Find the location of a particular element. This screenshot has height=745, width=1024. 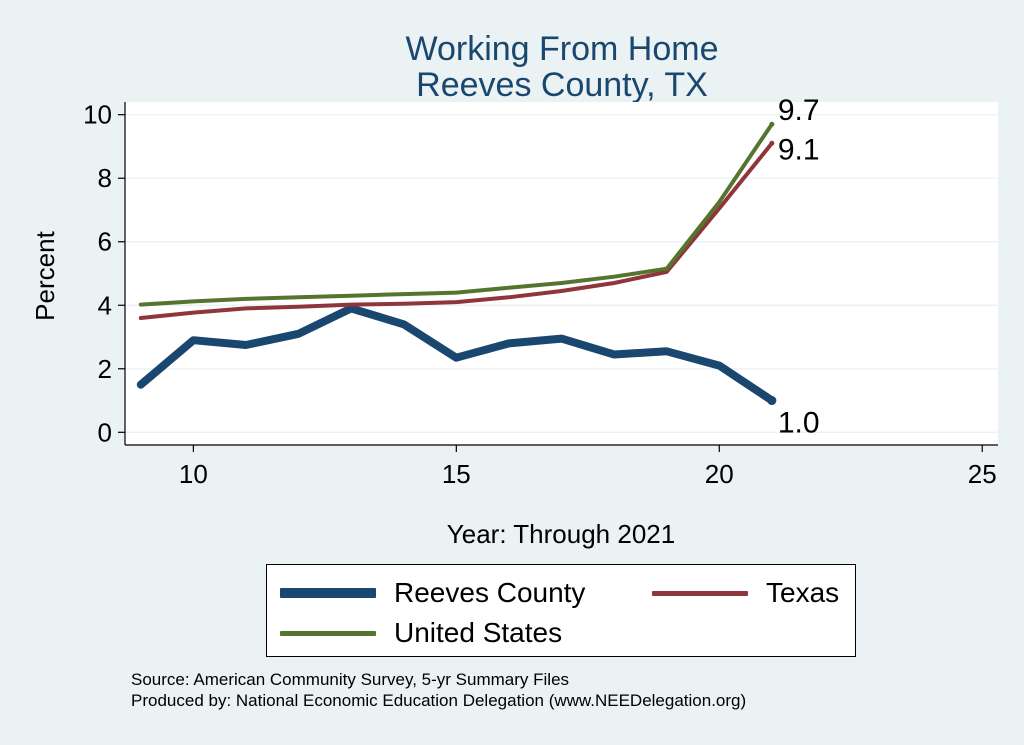

legend-label-texas: Texas is located at coordinates (803, 592).